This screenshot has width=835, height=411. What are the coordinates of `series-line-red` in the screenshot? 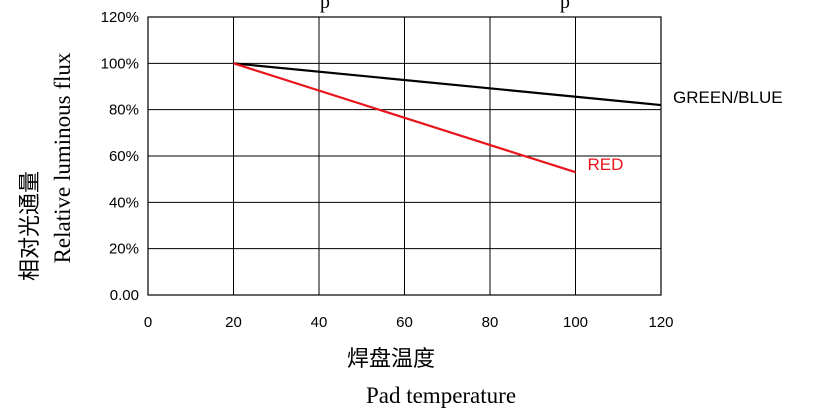 It's located at (404, 118).